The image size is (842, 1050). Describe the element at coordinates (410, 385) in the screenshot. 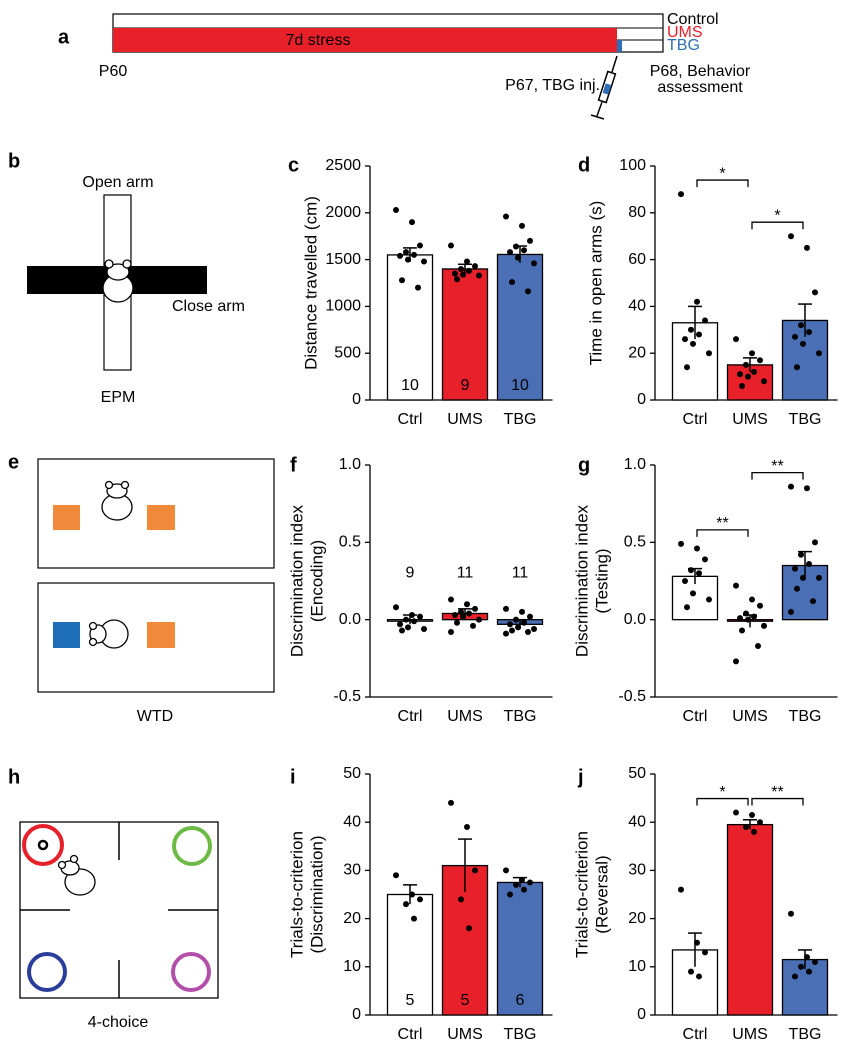

I see `n-label: 10` at that location.